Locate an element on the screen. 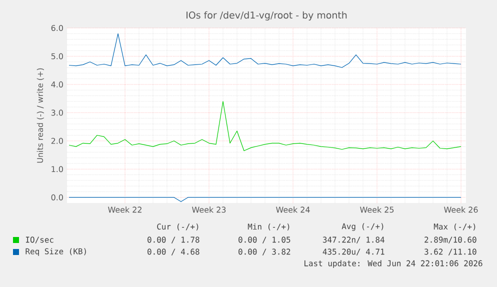 This screenshot has width=497, height=287. line-series is located at coordinates (265, 50).